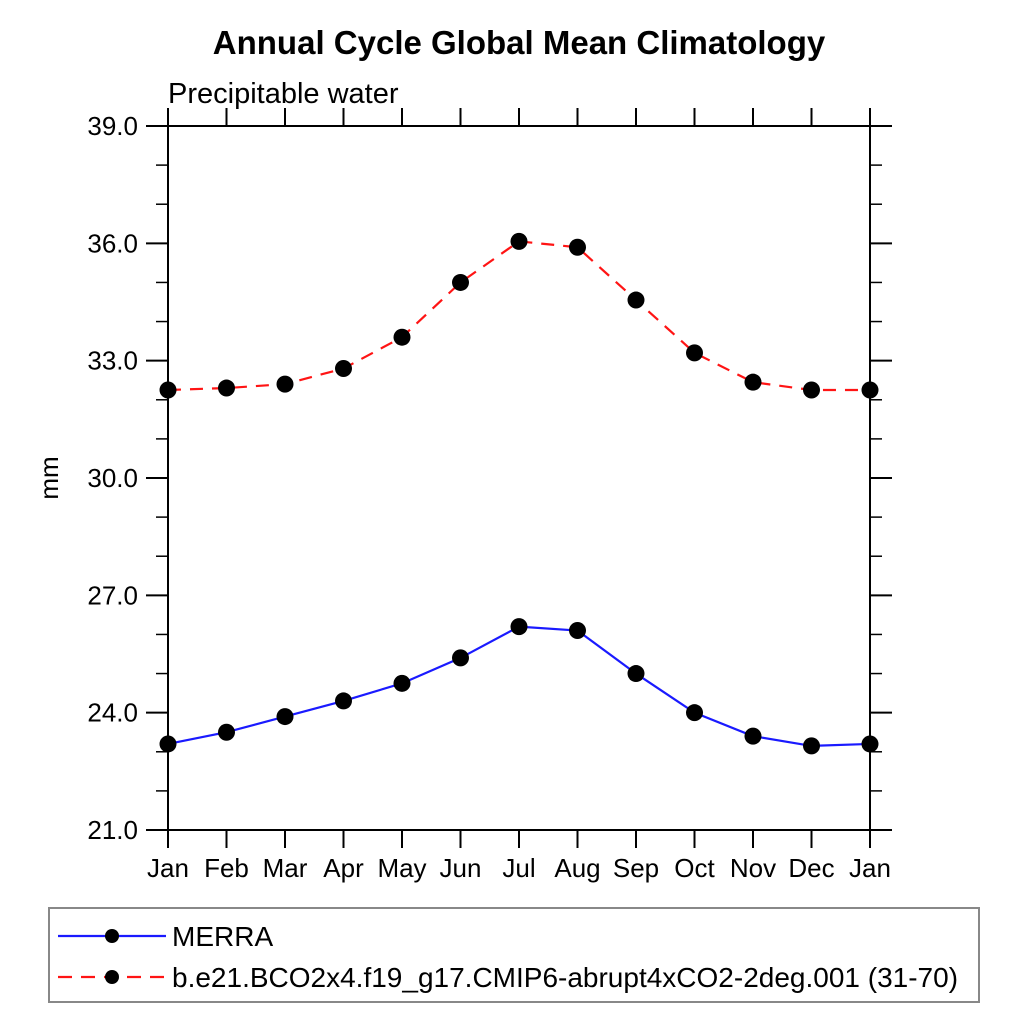 The height and width of the screenshot is (1024, 1024). What do you see at coordinates (165, 936) in the screenshot?
I see `legend-item: MERRA` at bounding box center [165, 936].